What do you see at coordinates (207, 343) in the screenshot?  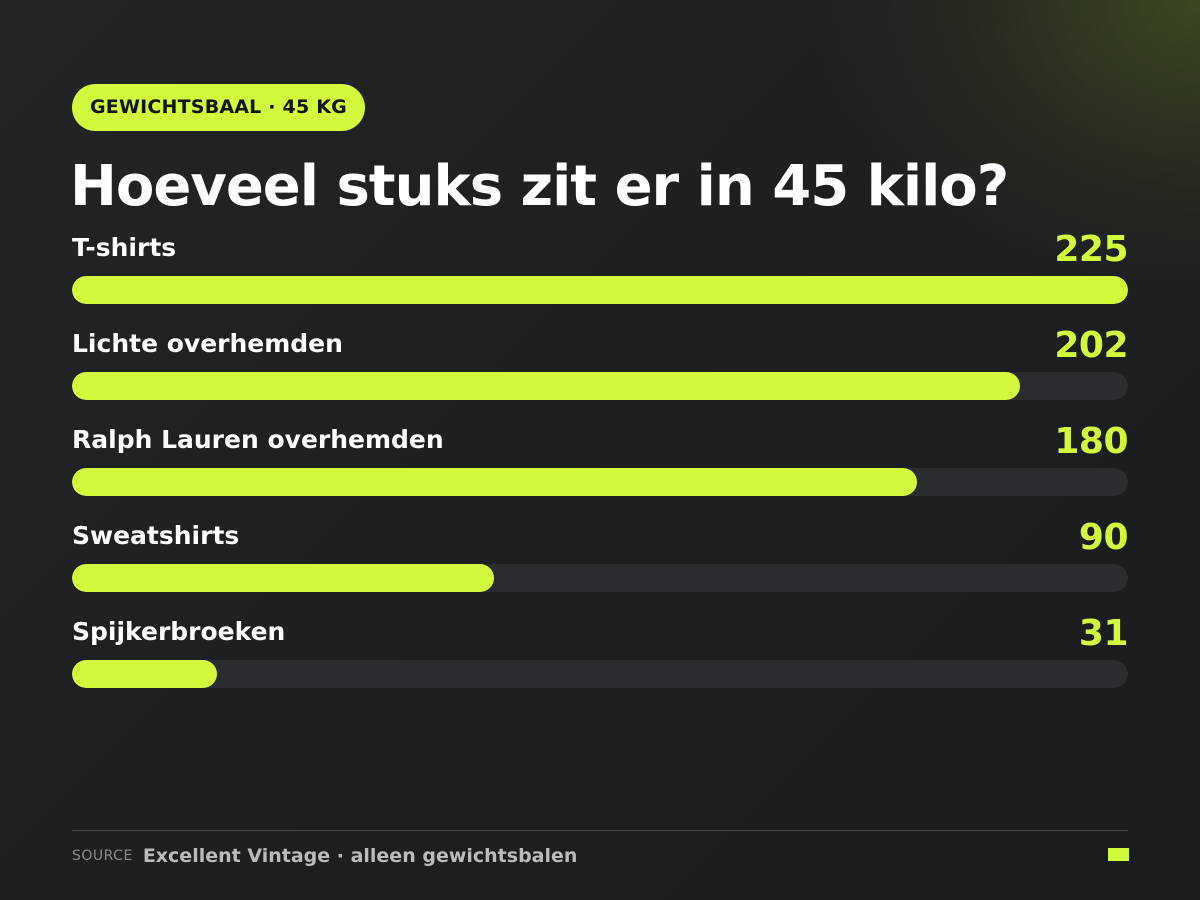 I see `bar-label: Lichte overhemden` at bounding box center [207, 343].